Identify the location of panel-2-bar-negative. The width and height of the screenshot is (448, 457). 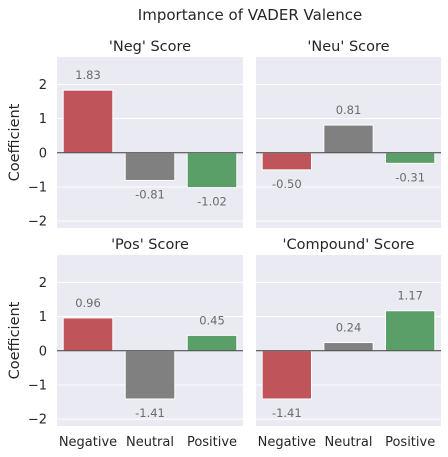
(286, 161).